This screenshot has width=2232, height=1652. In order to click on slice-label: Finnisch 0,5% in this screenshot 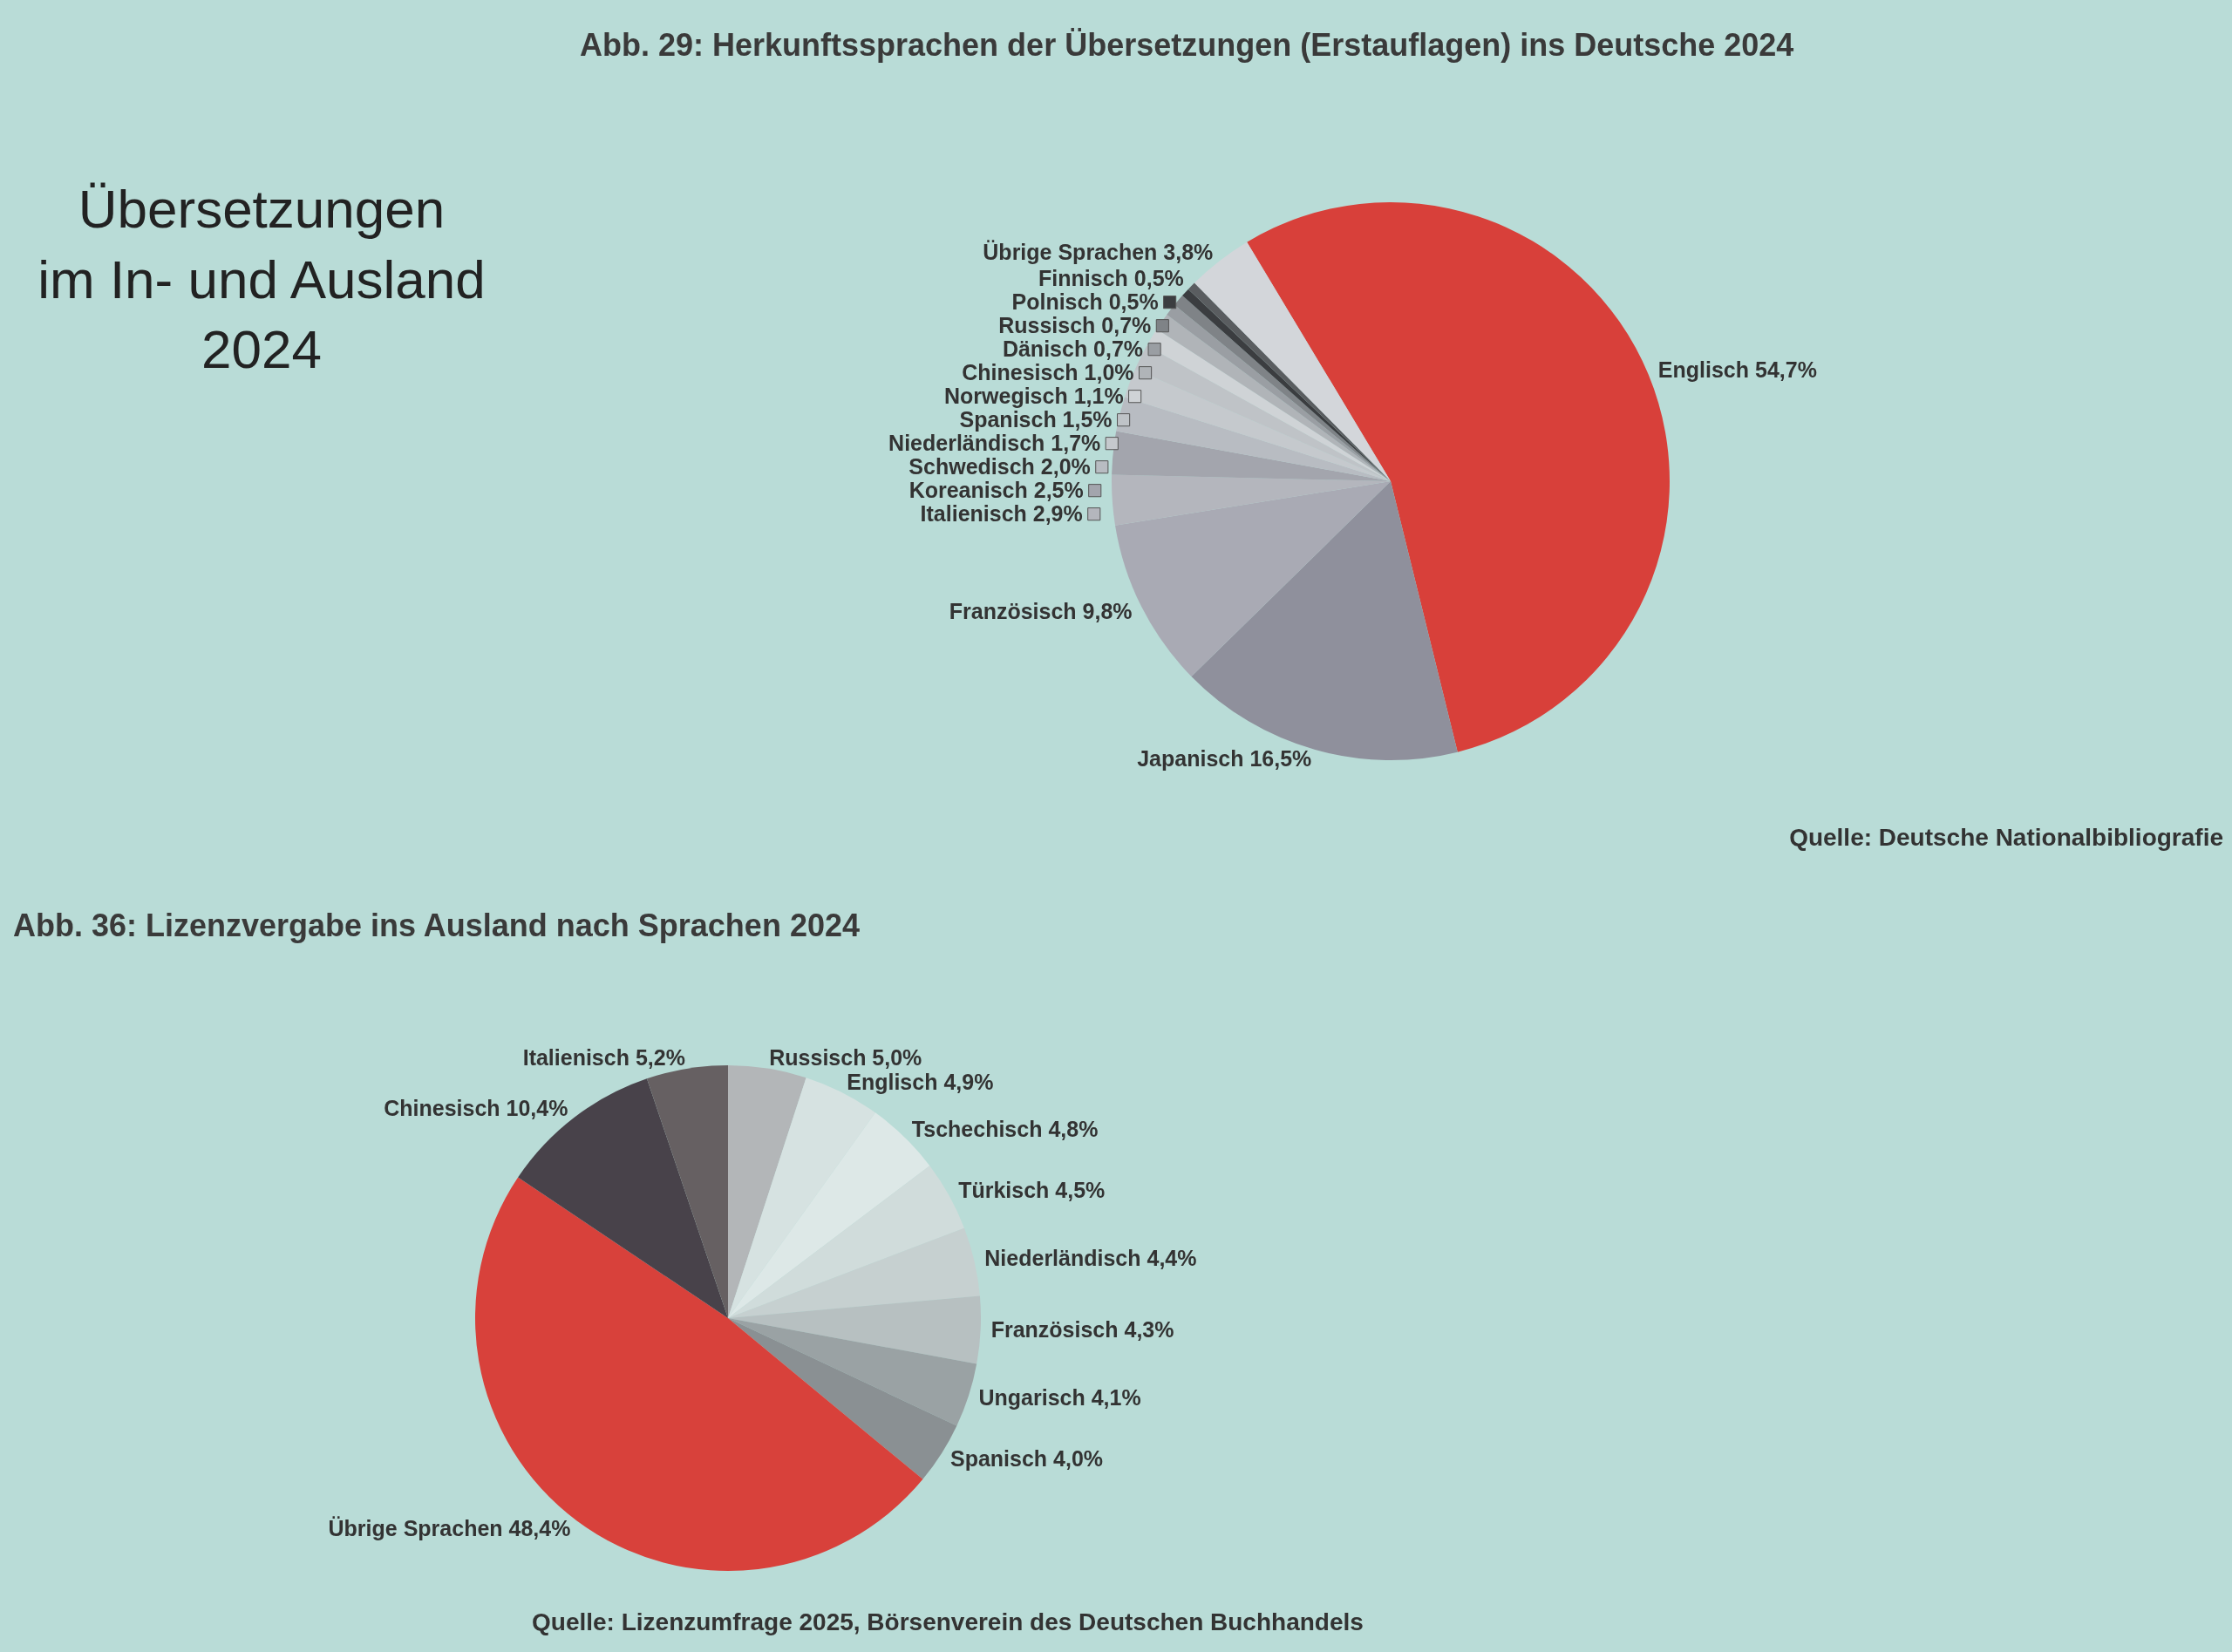, I will do `click(1111, 277)`.